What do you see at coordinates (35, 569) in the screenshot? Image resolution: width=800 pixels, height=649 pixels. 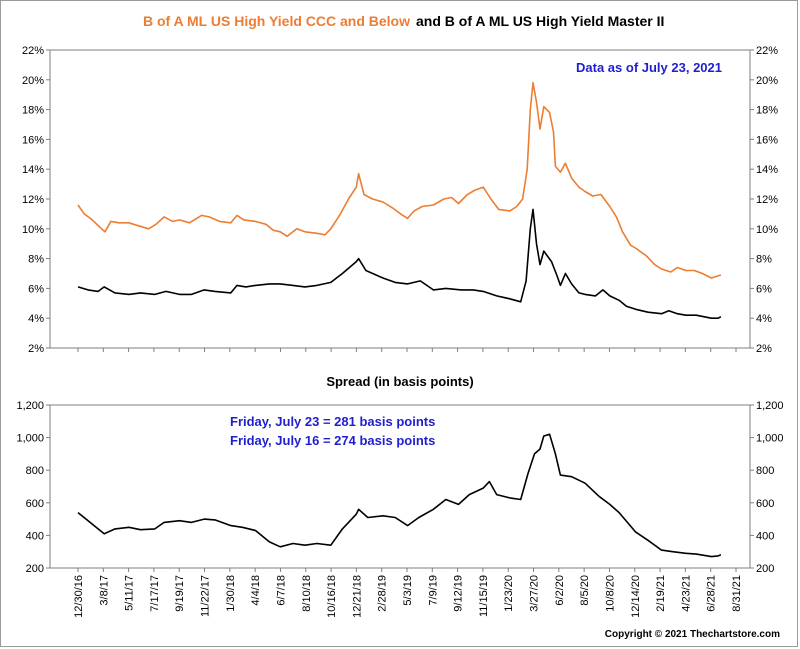 I see `bottom-ytick-label-left: 200` at bounding box center [35, 569].